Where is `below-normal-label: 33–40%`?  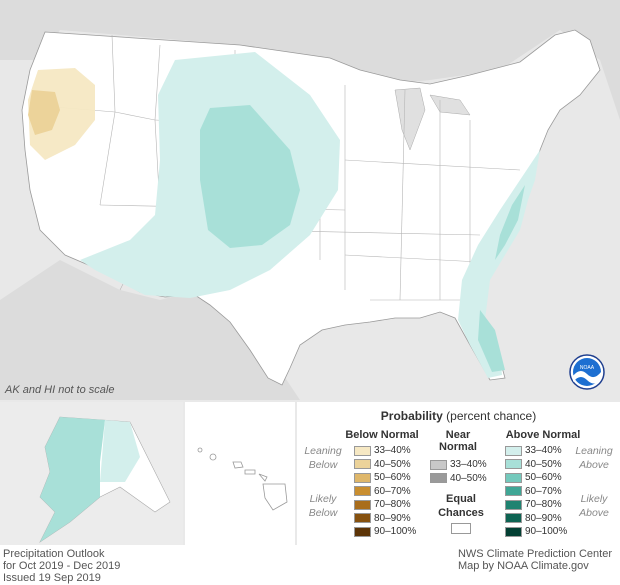 below-normal-label: 33–40% is located at coordinates (392, 450).